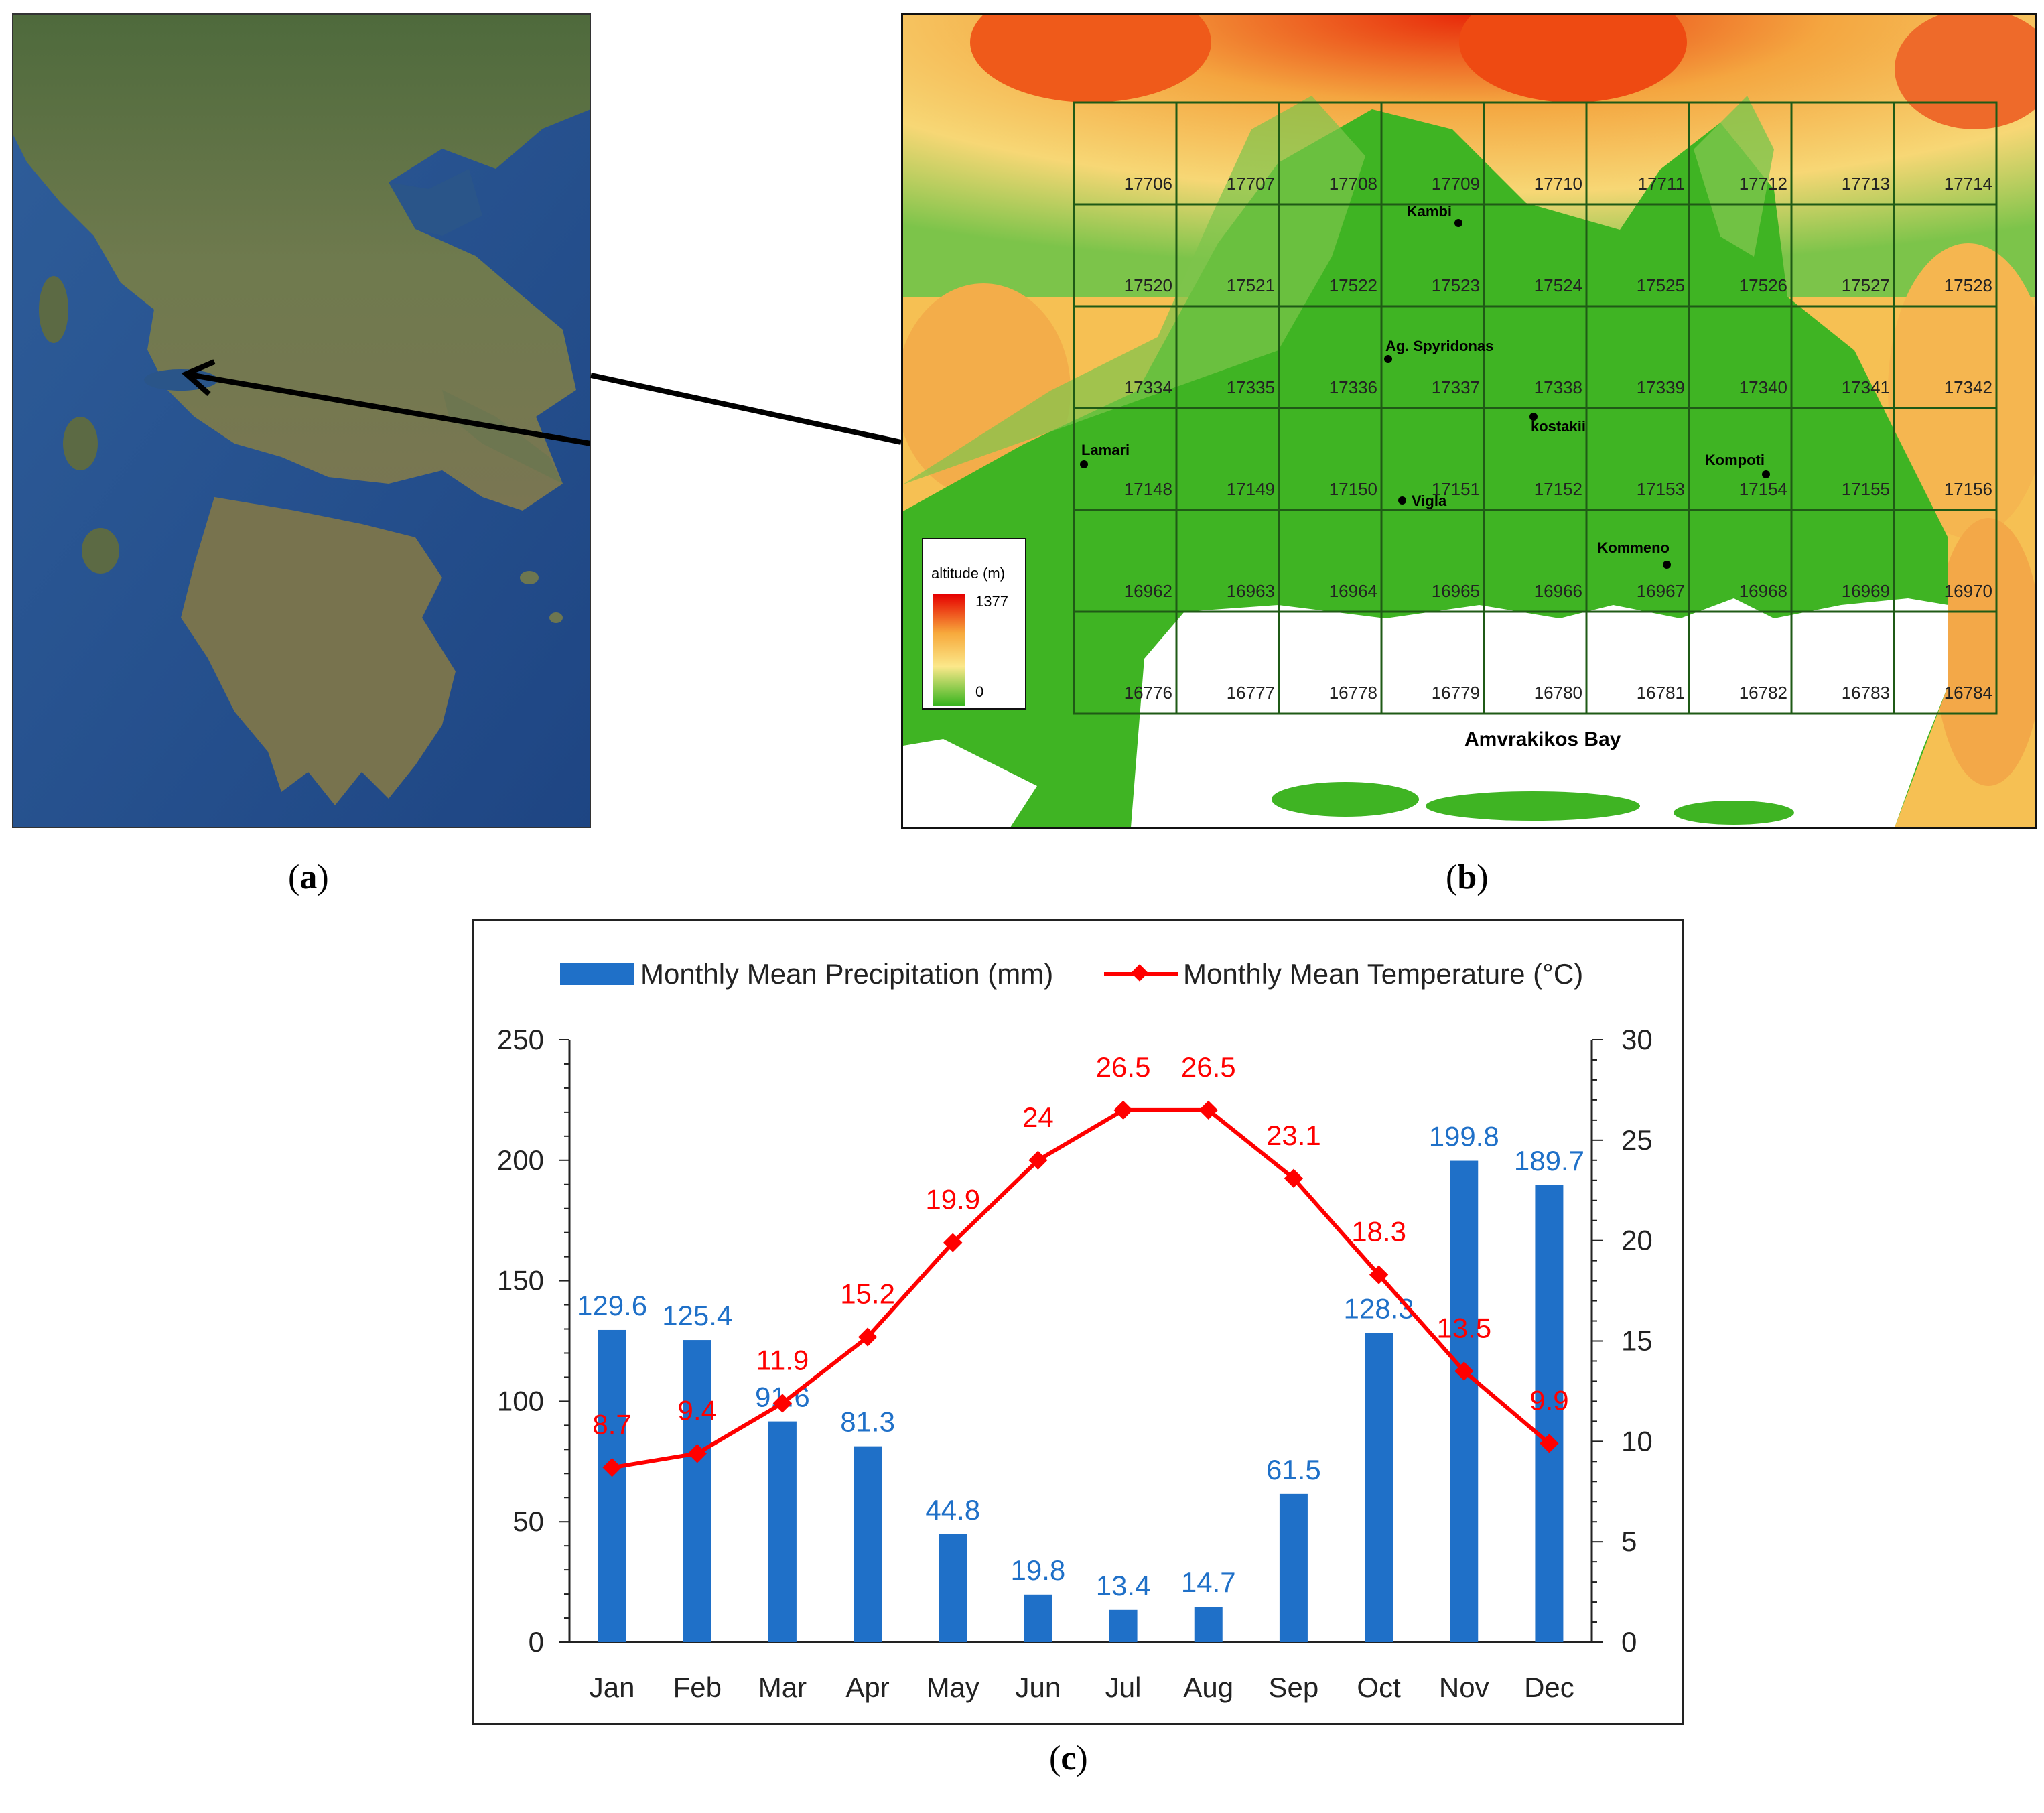 This screenshot has height=1813, width=2044. Describe the element at coordinates (1456, 184) in the screenshot. I see `grid-cell-id: 17709` at that location.